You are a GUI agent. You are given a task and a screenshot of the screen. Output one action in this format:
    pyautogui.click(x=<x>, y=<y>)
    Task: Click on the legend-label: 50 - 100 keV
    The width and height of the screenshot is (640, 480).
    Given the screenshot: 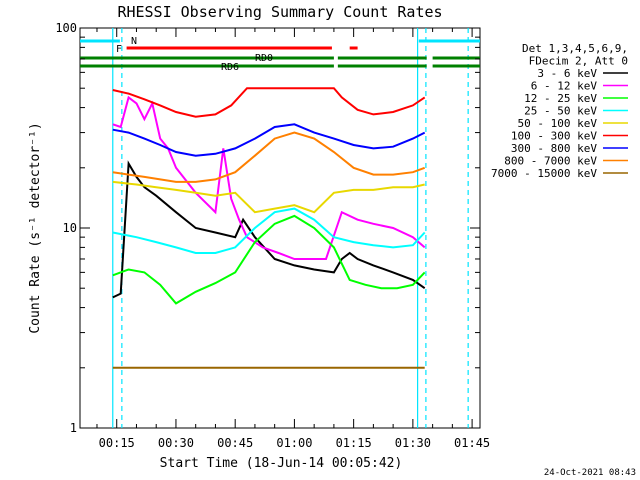 What is the action you would take?
    pyautogui.click(x=558, y=123)
    